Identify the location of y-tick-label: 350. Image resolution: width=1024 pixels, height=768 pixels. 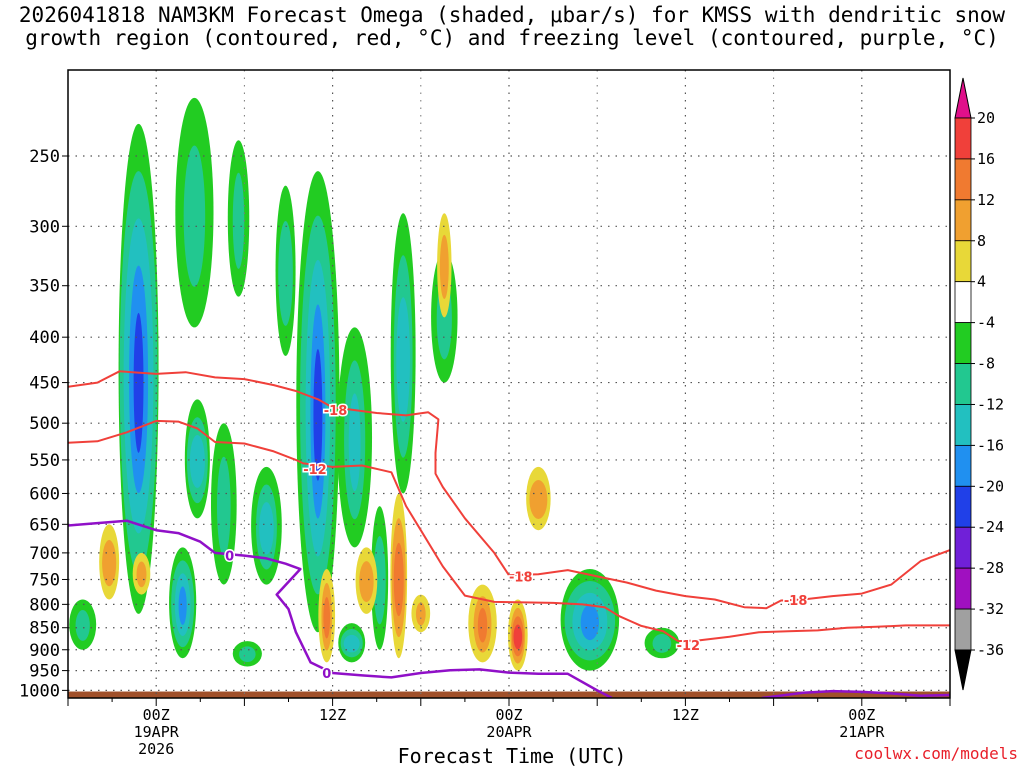
(44, 287).